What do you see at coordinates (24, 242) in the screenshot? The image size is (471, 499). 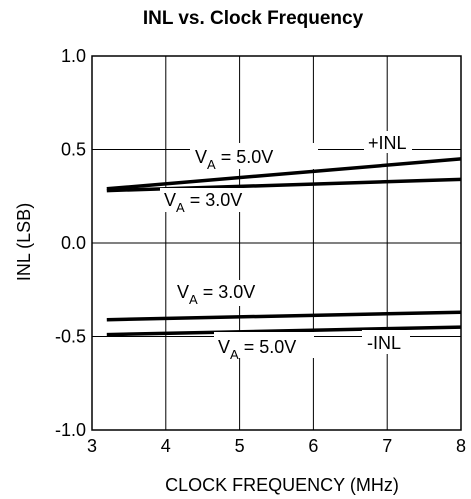 I see `y-axis-label: INL (LSB)` at bounding box center [24, 242].